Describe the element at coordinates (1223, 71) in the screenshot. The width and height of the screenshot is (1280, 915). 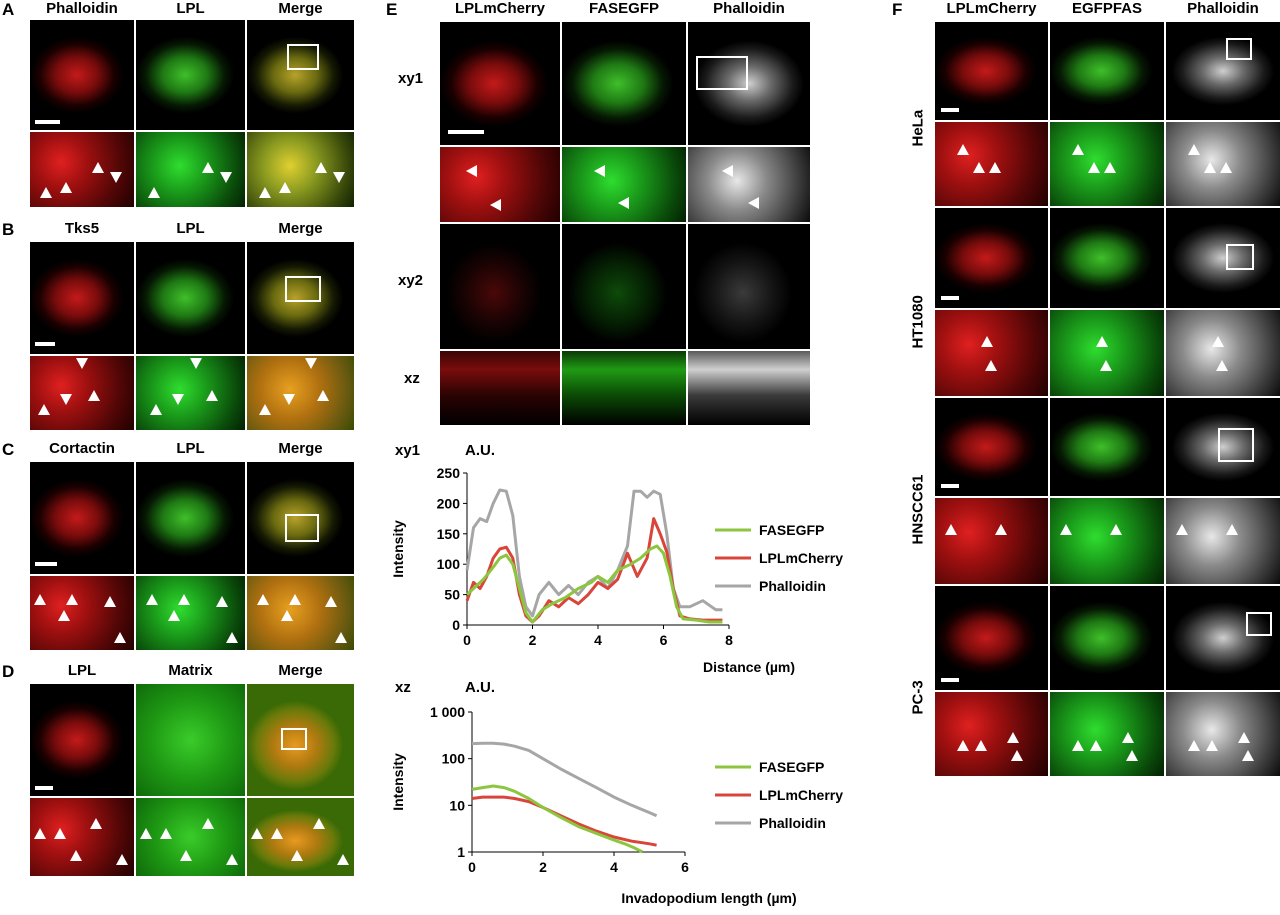
I see `image-f-row1-phalloidin` at that location.